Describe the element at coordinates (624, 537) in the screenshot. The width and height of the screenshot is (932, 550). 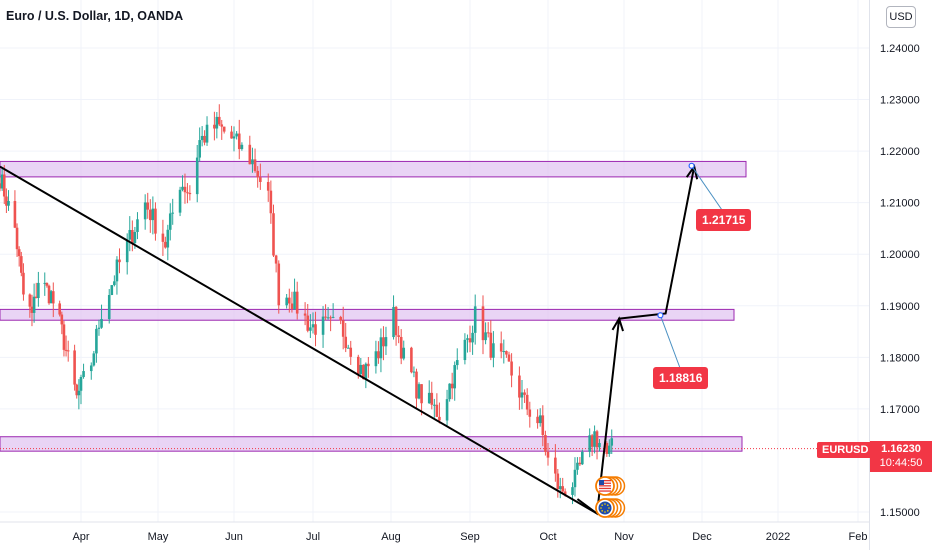
I see `x-tick-label: Nov` at that location.